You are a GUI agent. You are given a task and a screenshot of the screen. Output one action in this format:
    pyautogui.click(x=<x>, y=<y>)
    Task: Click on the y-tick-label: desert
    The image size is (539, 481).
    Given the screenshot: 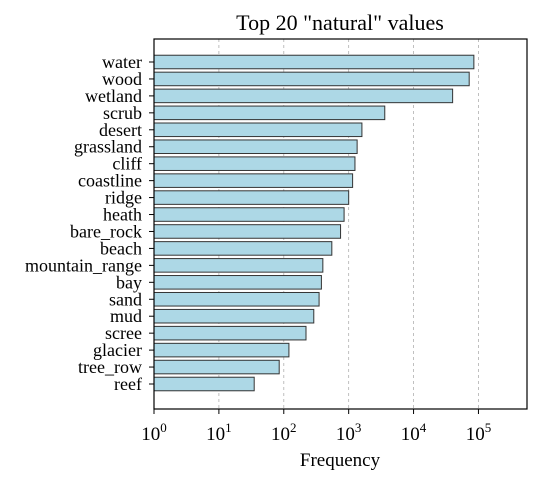 What is the action you would take?
    pyautogui.click(x=120, y=130)
    